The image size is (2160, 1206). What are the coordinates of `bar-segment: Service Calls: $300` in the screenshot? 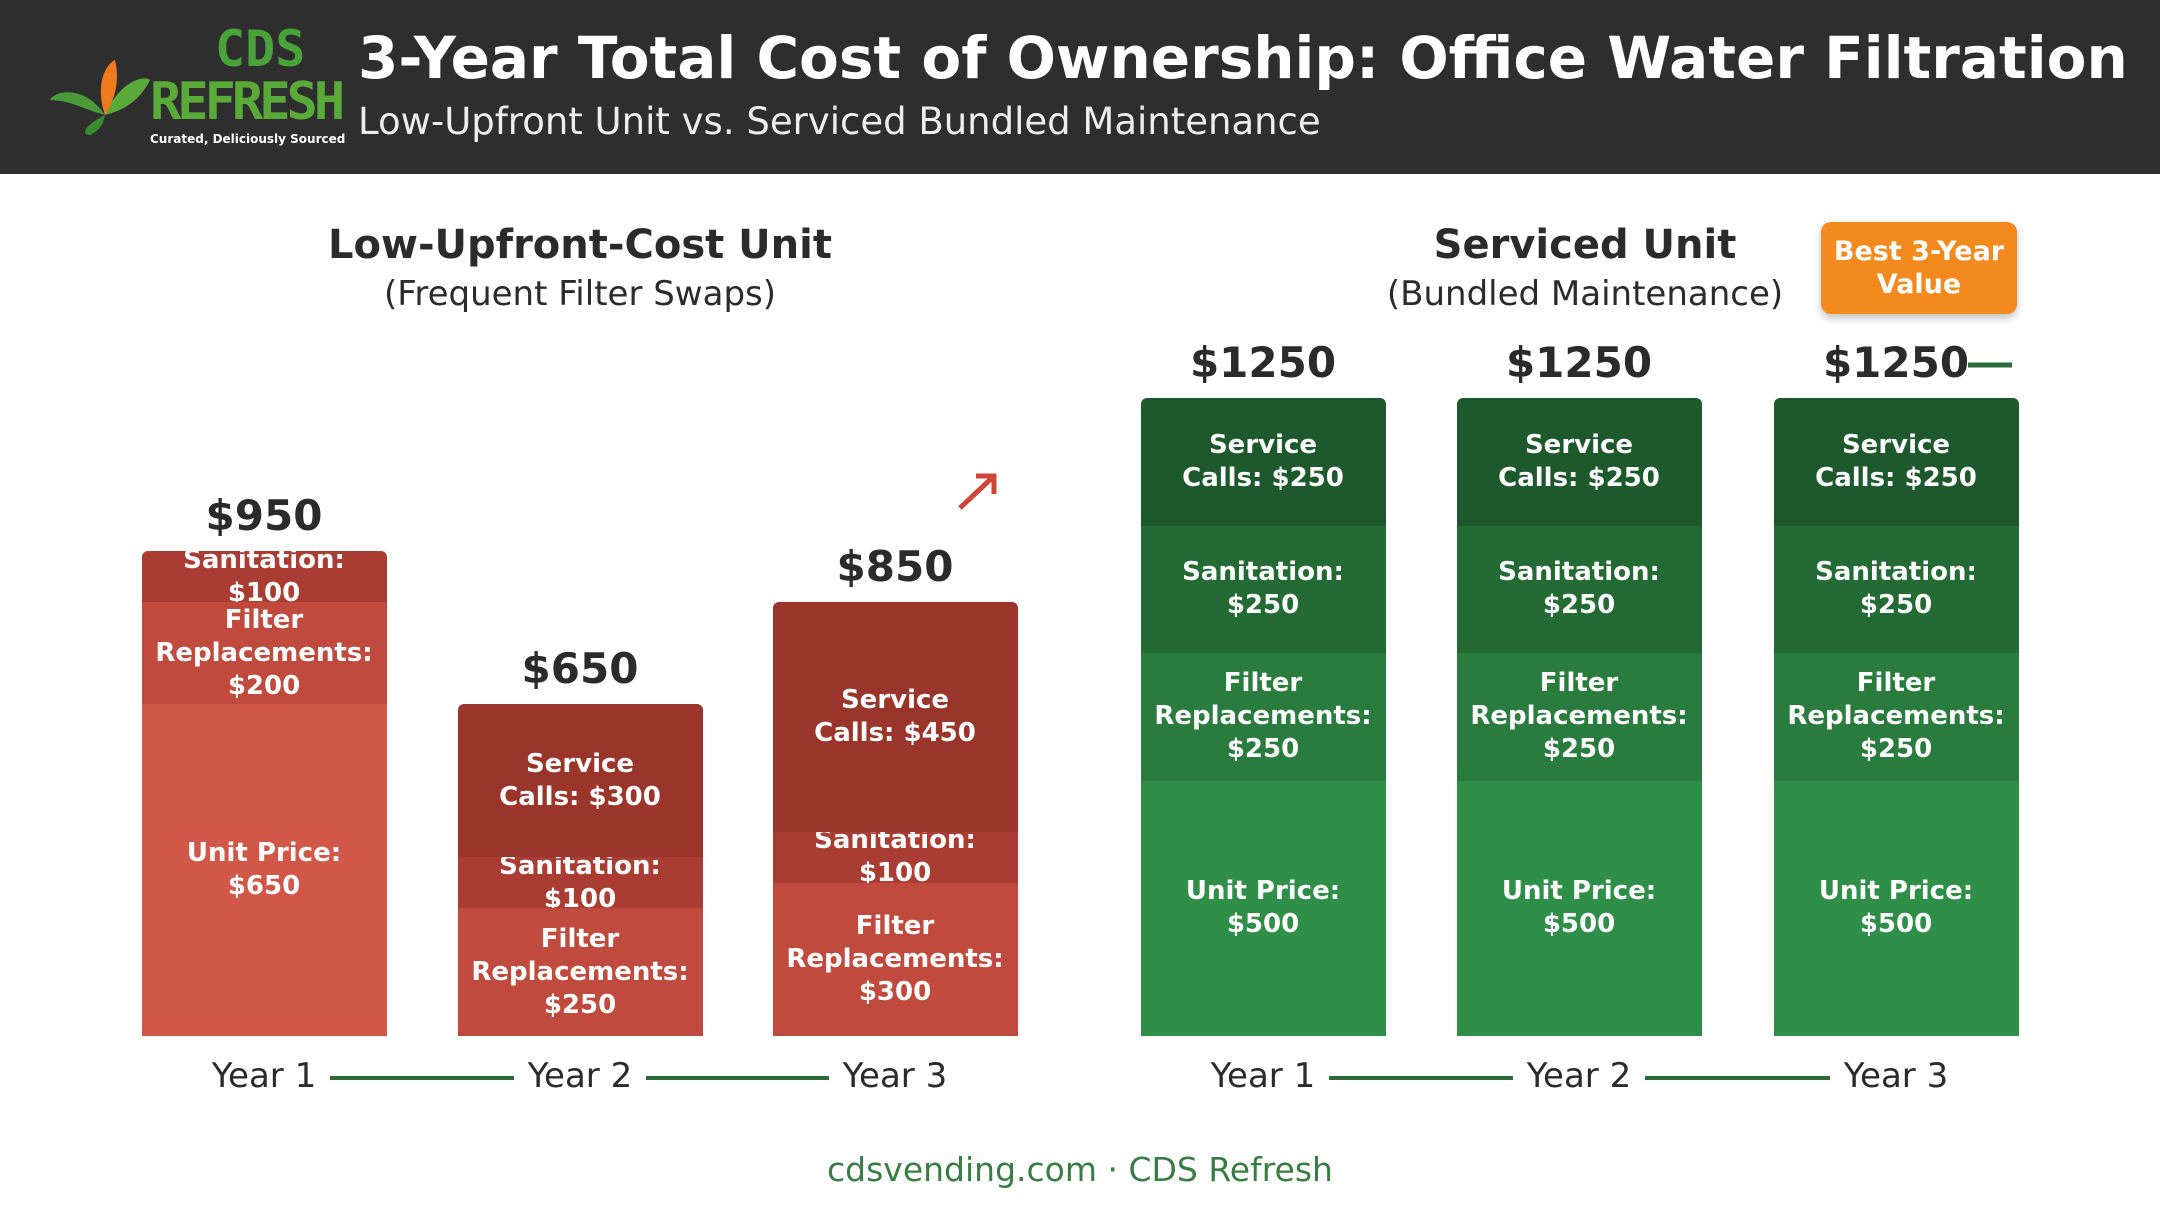 It's located at (580, 781).